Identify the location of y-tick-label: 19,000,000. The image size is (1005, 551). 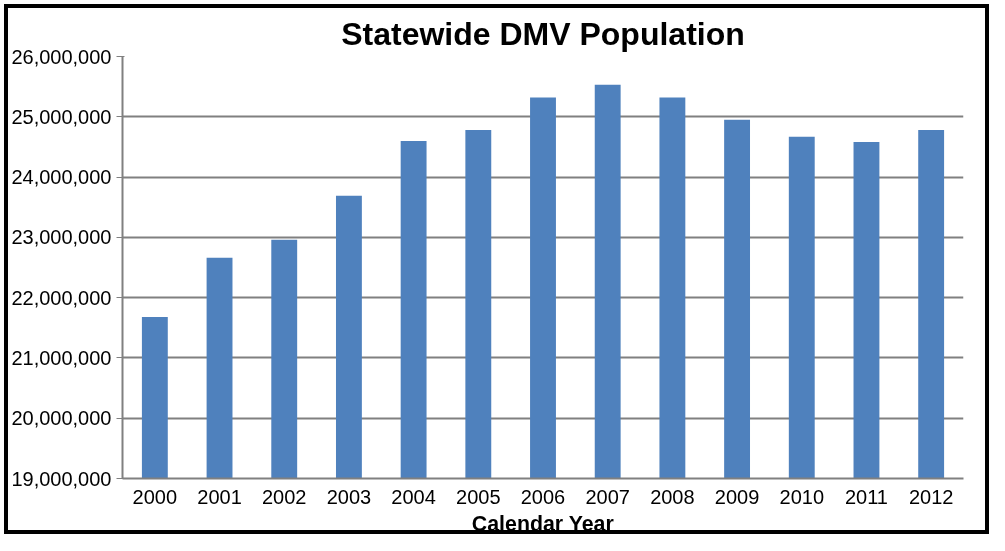
(61, 478).